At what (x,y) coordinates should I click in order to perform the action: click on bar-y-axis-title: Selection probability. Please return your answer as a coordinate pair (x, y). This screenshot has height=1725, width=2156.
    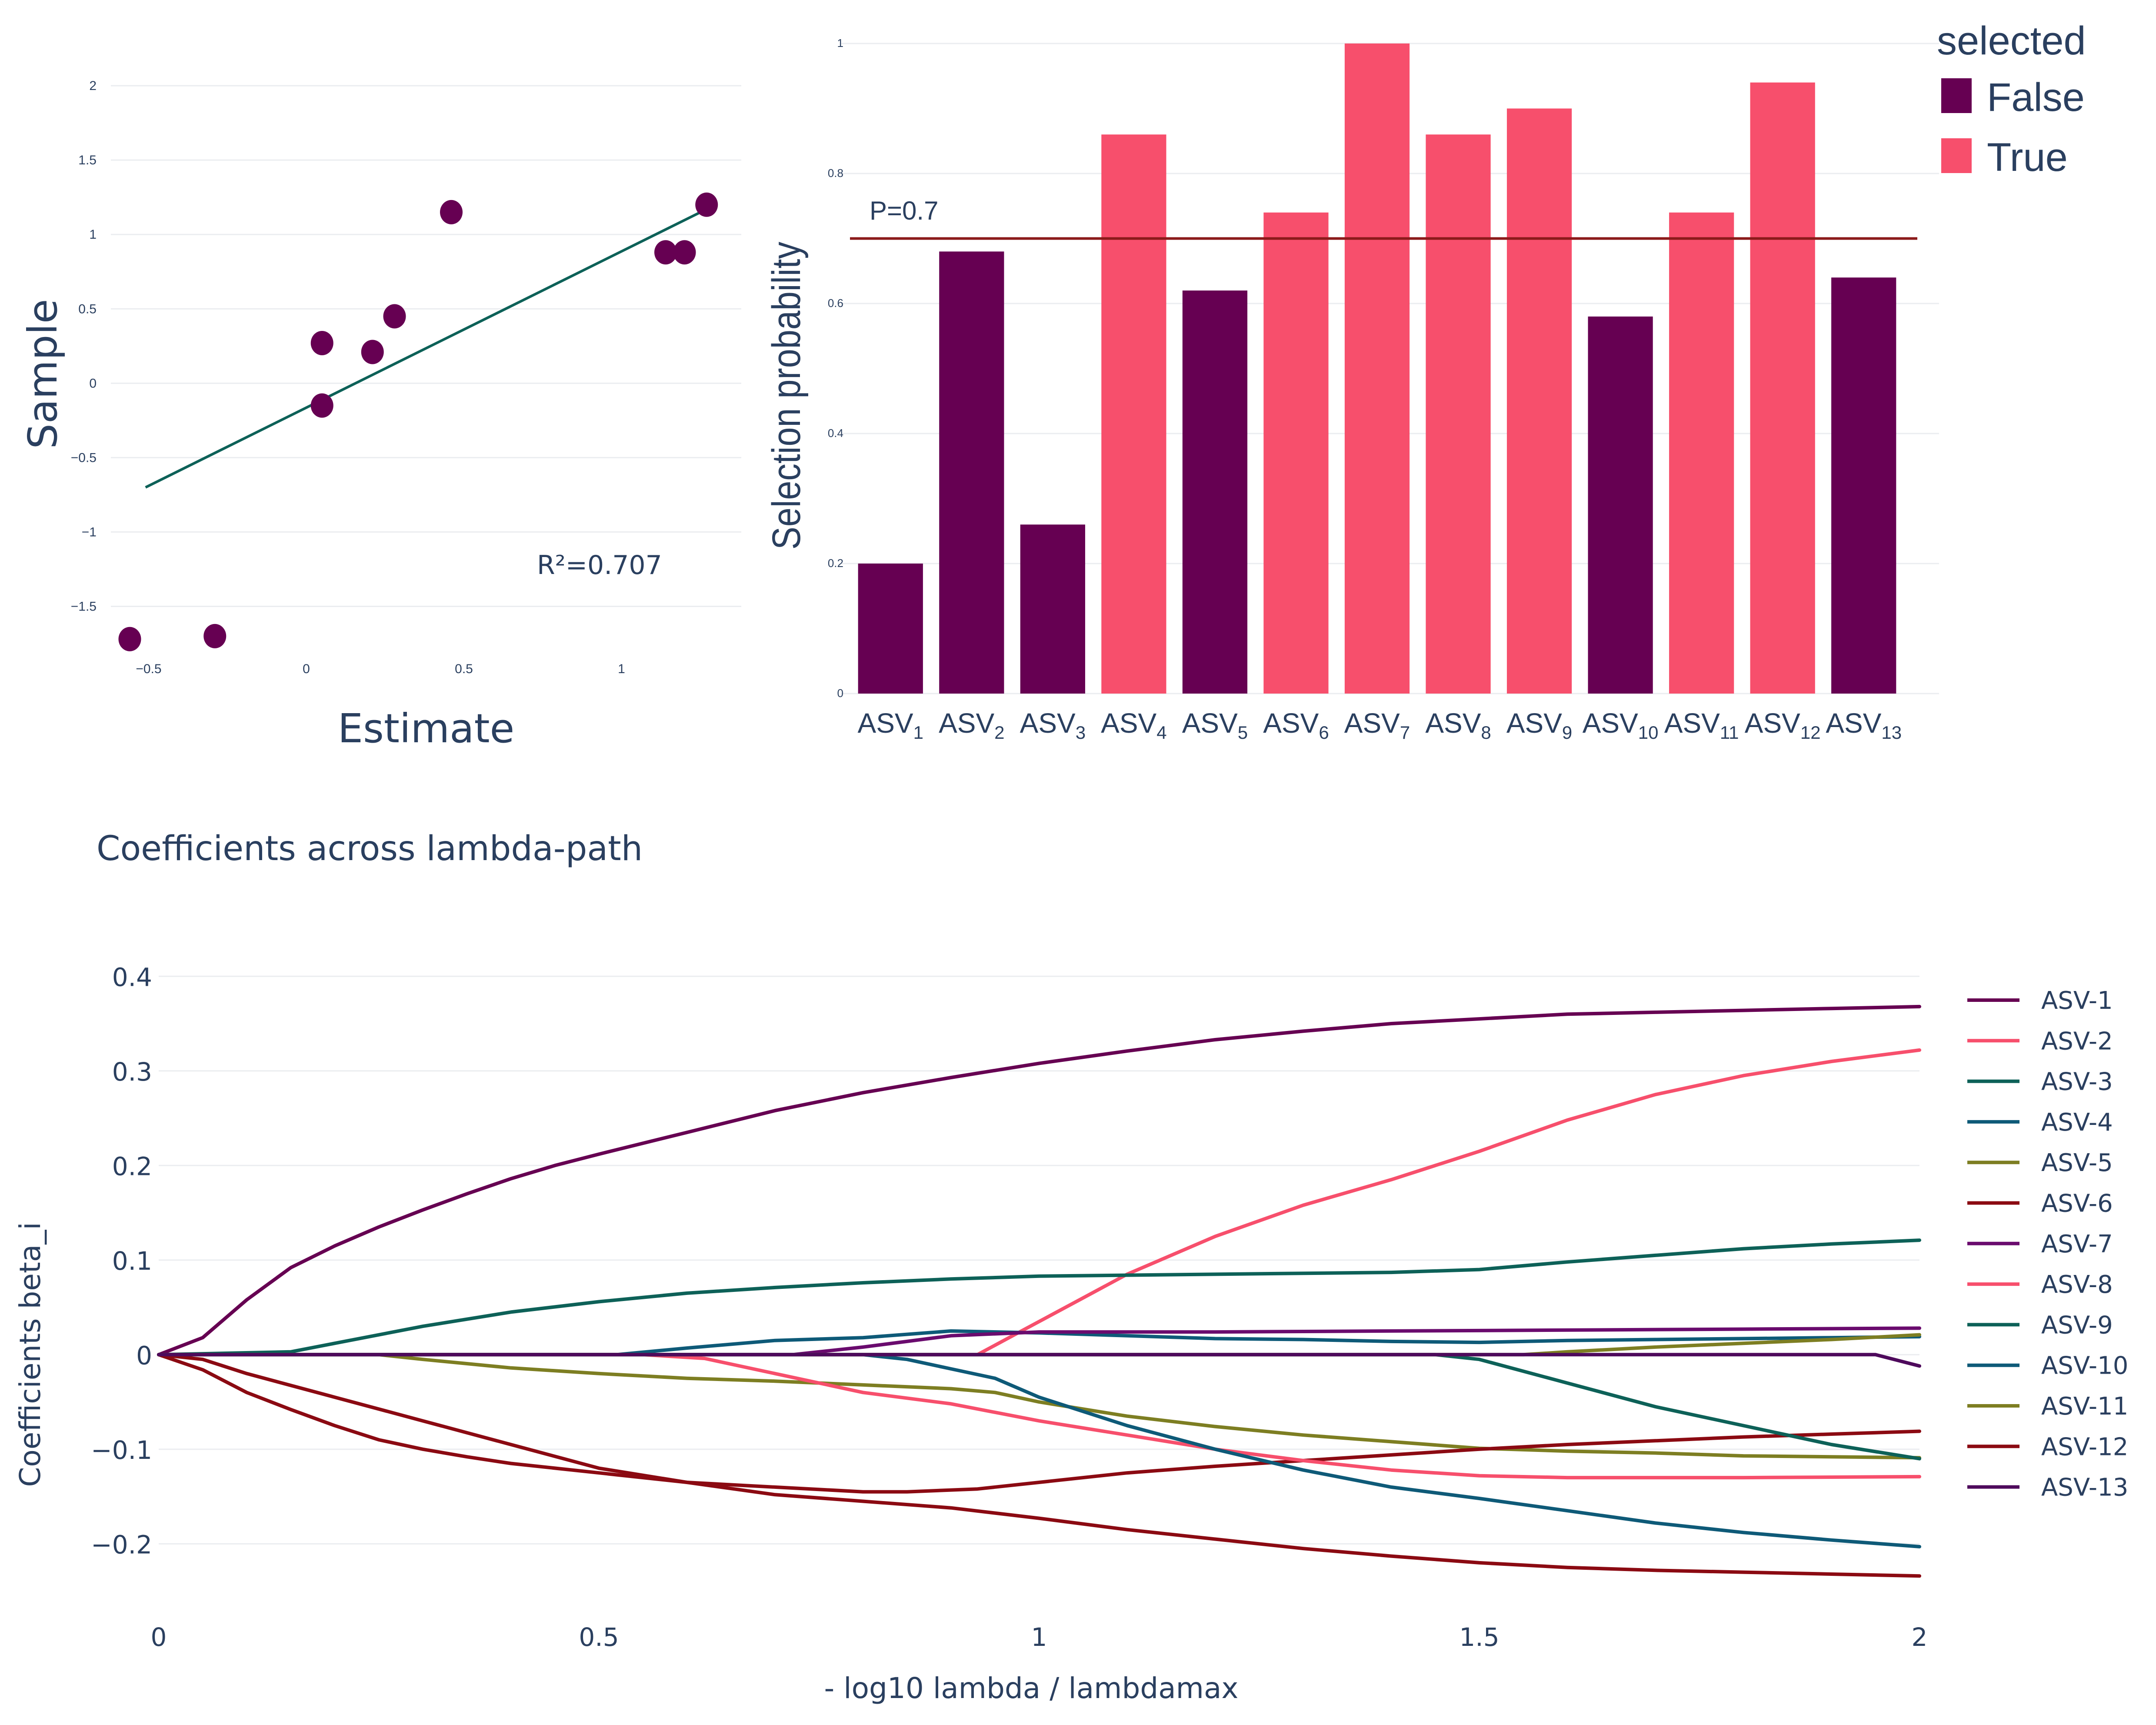
    Looking at the image, I should click on (786, 396).